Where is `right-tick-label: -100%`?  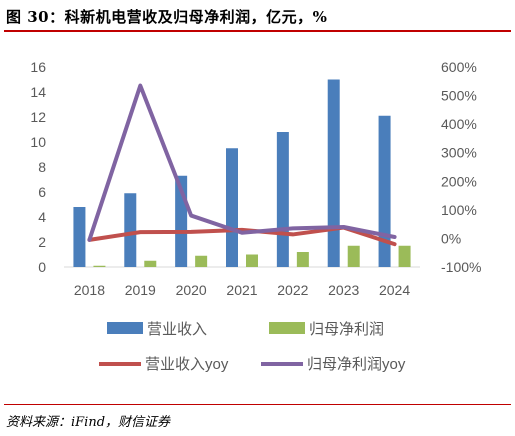
right-tick-label: -100% is located at coordinates (461, 267).